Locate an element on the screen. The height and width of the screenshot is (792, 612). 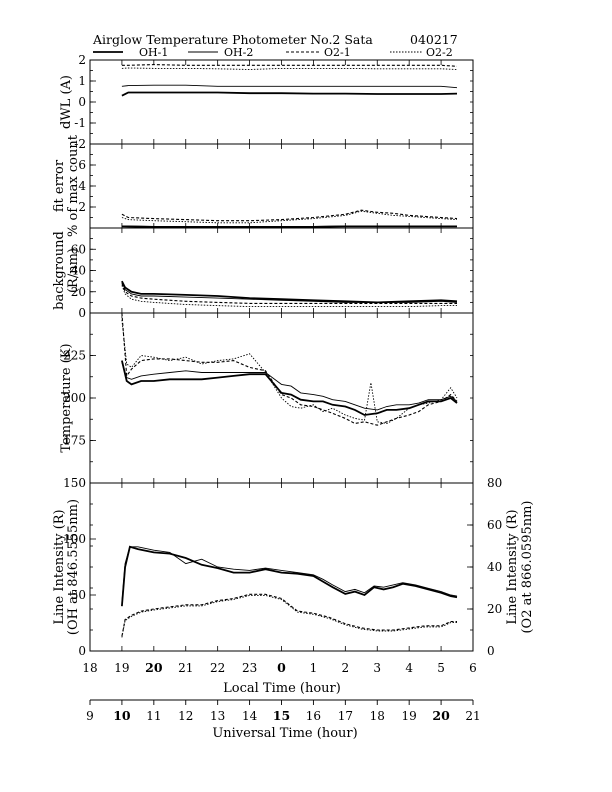
right-y-tick-label: 0 is located at coordinates (491, 651).